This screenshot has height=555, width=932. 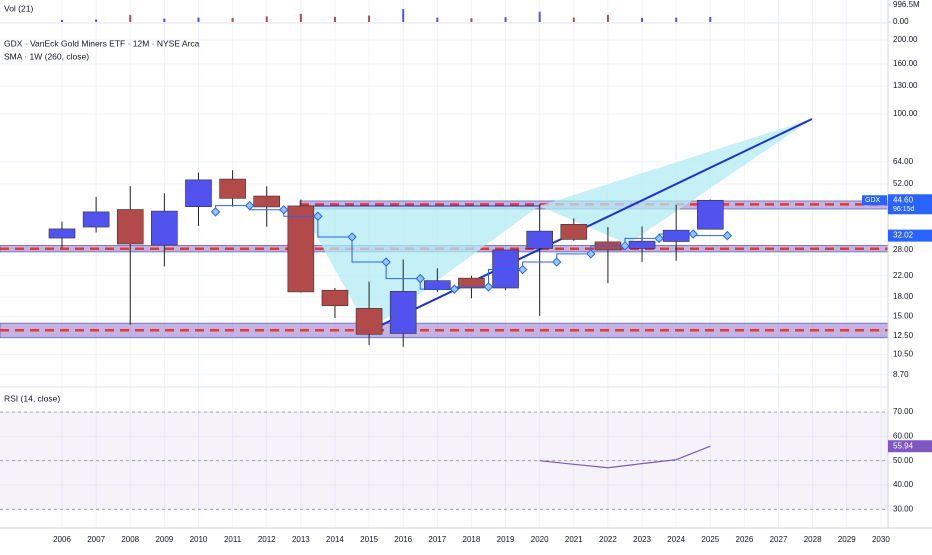 What do you see at coordinates (18, 8) in the screenshot?
I see `volume-title: Vol (21)` at bounding box center [18, 8].